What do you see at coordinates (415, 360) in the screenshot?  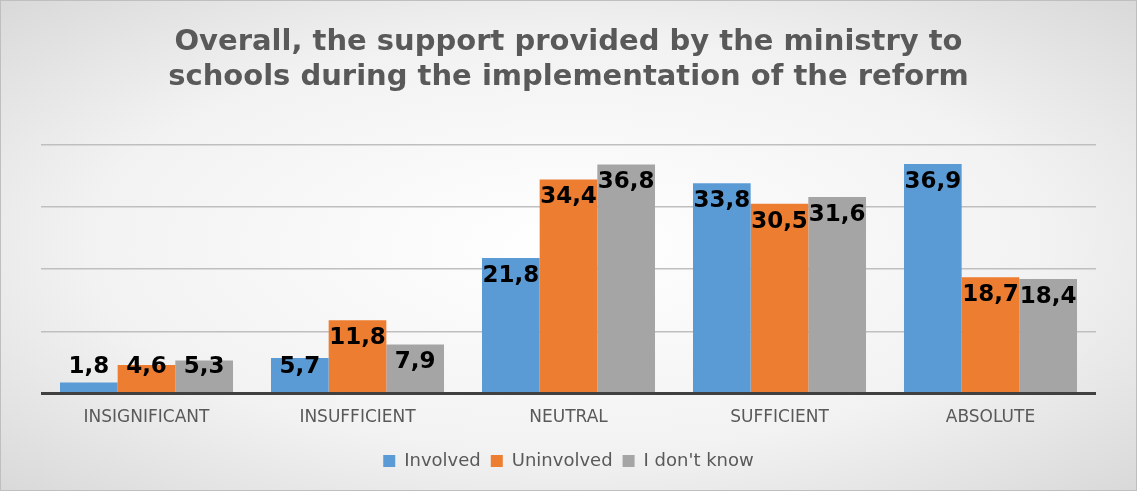 I see `data-label: 7,9` at bounding box center [415, 360].